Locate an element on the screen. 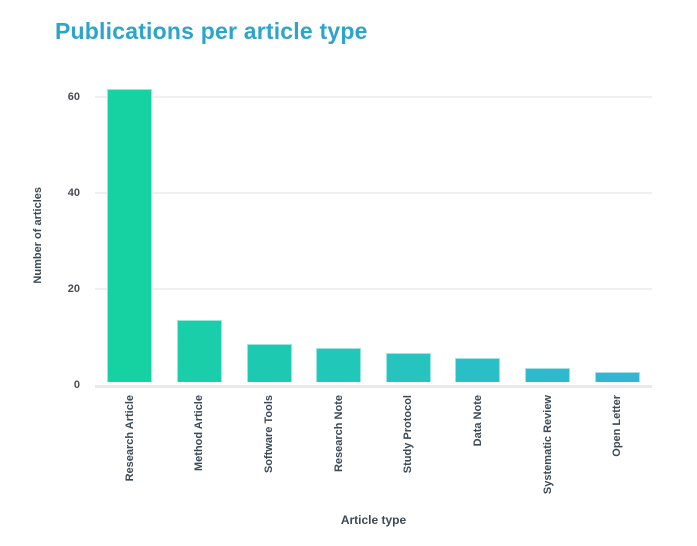 The image size is (697, 546). x-tick-label-systematic-review: Systematic Review is located at coordinates (547, 445).